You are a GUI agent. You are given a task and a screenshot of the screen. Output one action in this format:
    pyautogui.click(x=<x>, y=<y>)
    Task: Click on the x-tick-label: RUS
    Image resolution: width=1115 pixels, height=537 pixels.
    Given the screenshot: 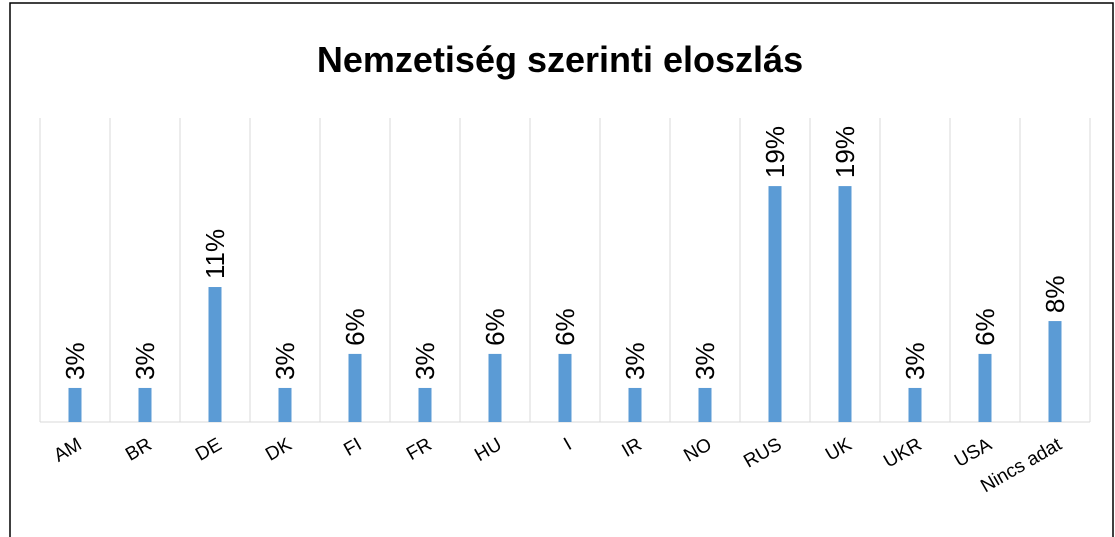 What is the action you would take?
    pyautogui.click(x=762, y=453)
    